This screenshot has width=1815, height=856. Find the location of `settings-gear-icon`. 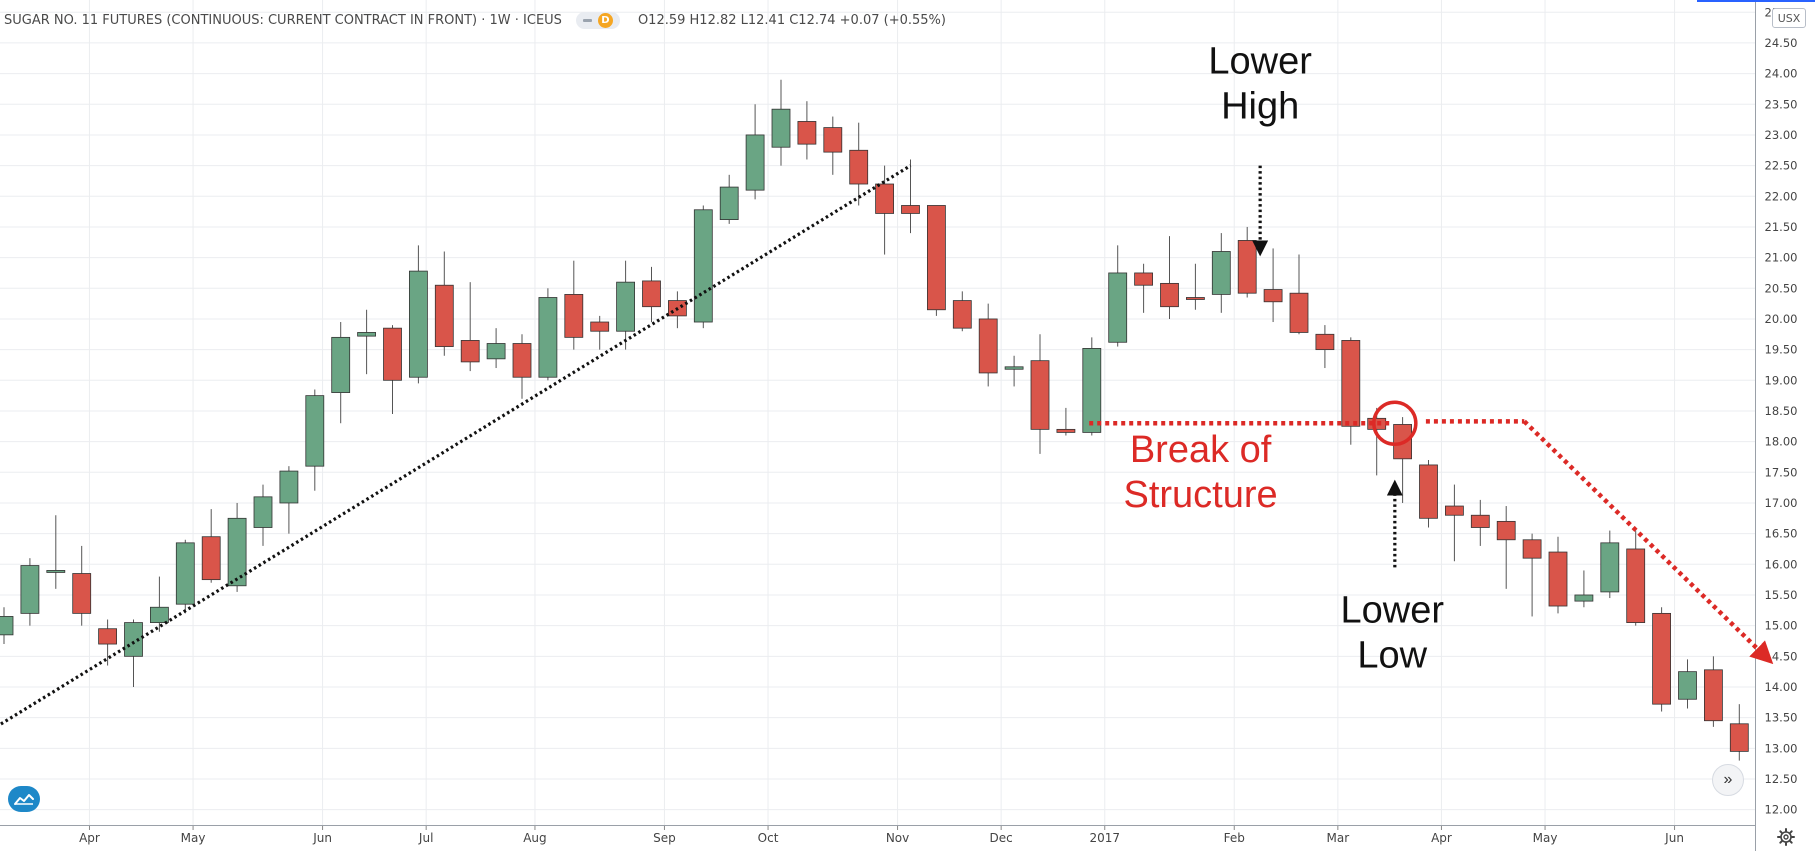

settings-gear-icon is located at coordinates (1786, 837).